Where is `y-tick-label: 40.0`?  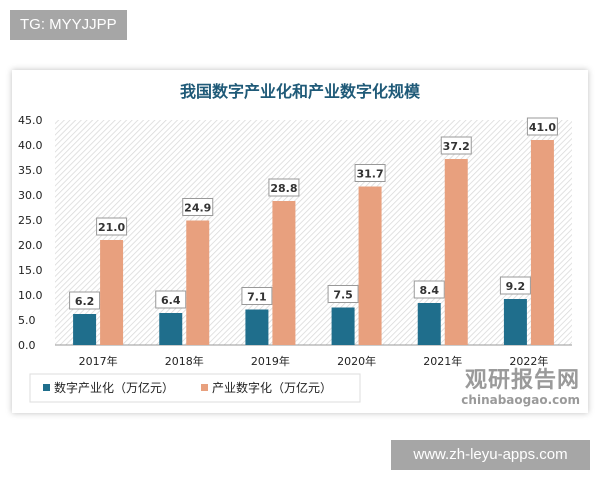 y-tick-label: 40.0 is located at coordinates (30, 145).